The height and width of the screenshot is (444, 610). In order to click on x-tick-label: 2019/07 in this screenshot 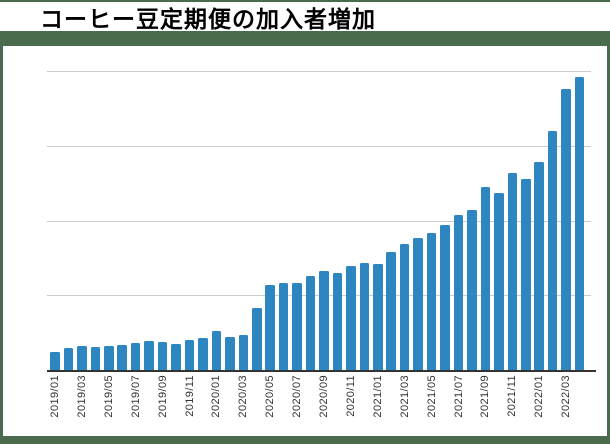, I will do `click(136, 406)`.